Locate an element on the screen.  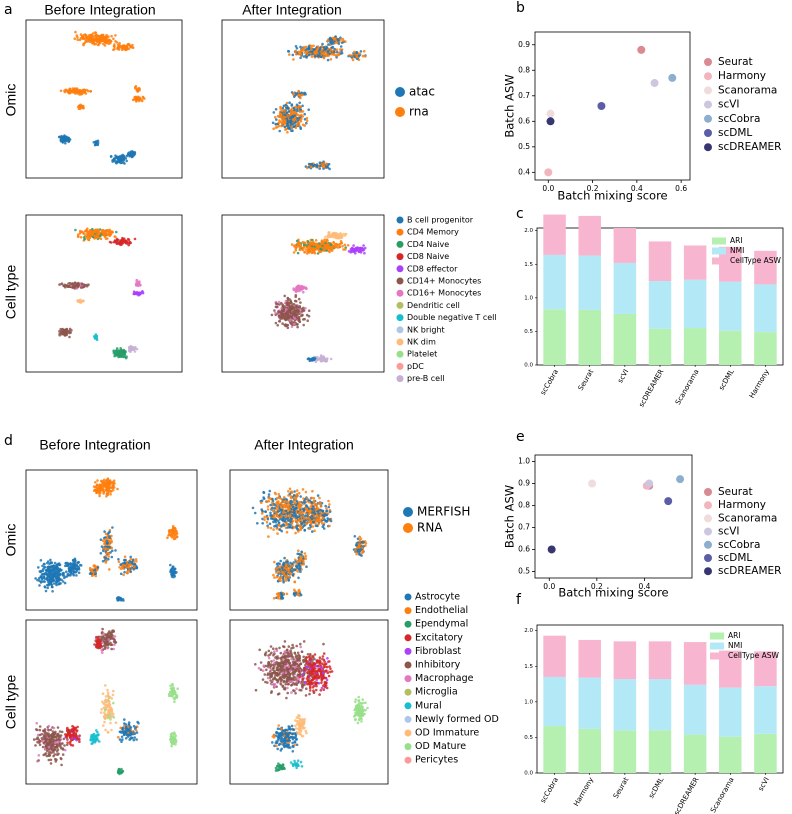
legend-label: Double negative T cell is located at coordinates (452, 317).